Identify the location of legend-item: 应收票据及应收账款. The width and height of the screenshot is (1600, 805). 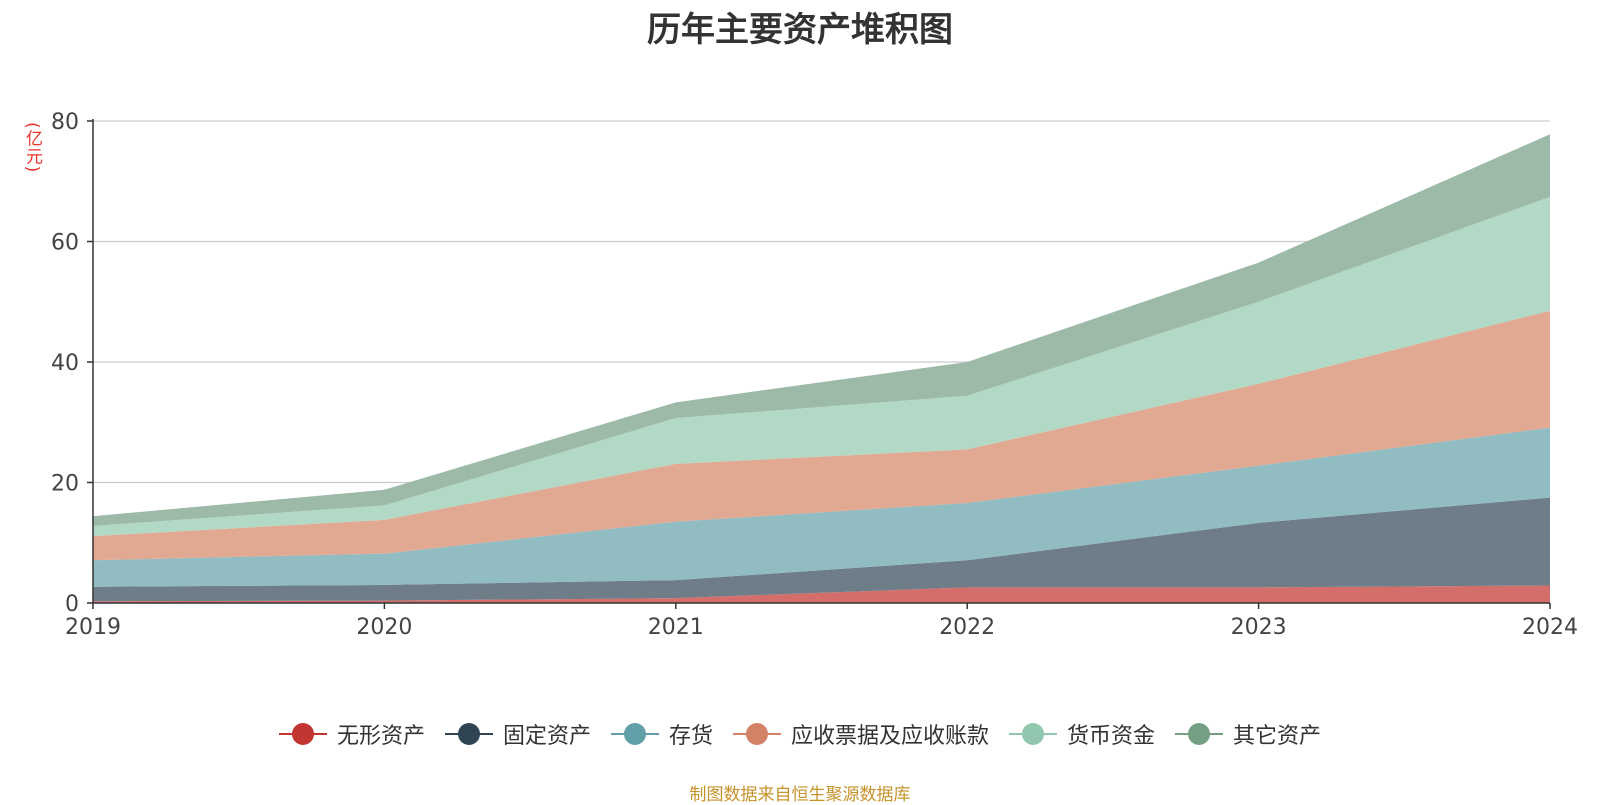
(861, 734).